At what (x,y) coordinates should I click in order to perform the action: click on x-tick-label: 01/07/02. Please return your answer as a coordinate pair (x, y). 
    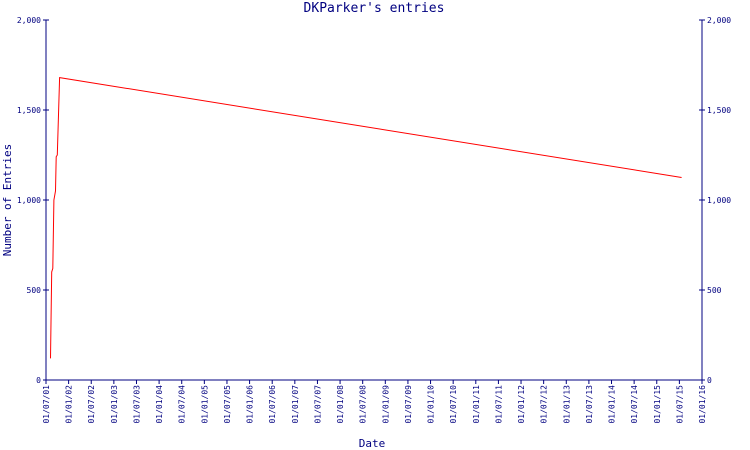
    Looking at the image, I should click on (91, 404).